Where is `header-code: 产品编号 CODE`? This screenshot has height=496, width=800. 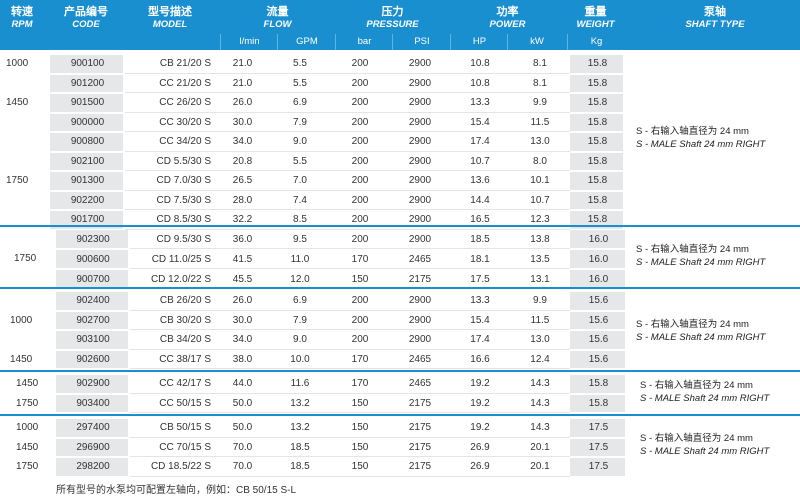
header-code: 产品编号 CODE is located at coordinates (86, 18).